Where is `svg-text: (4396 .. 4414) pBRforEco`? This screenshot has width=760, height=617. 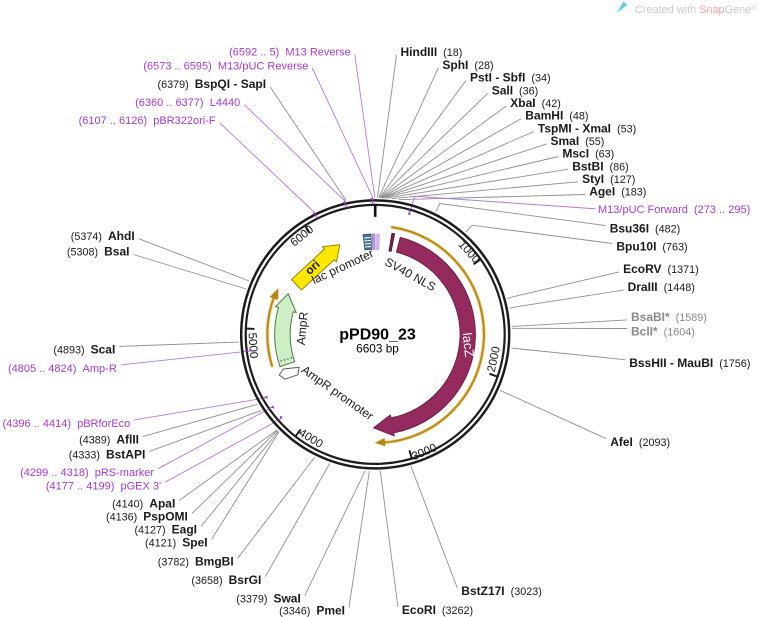 svg-text: (4396 .. 4414) pBRforEco is located at coordinates (67, 424).